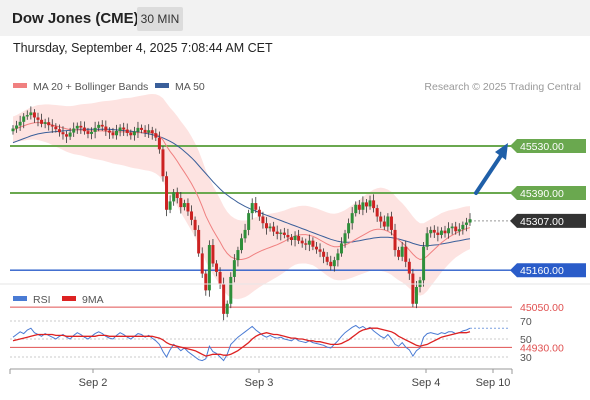 Image resolution: width=590 pixels, height=400 pixels. Describe the element at coordinates (542, 271) in the screenshot. I see `level-label-text: 45160.00` at that location.